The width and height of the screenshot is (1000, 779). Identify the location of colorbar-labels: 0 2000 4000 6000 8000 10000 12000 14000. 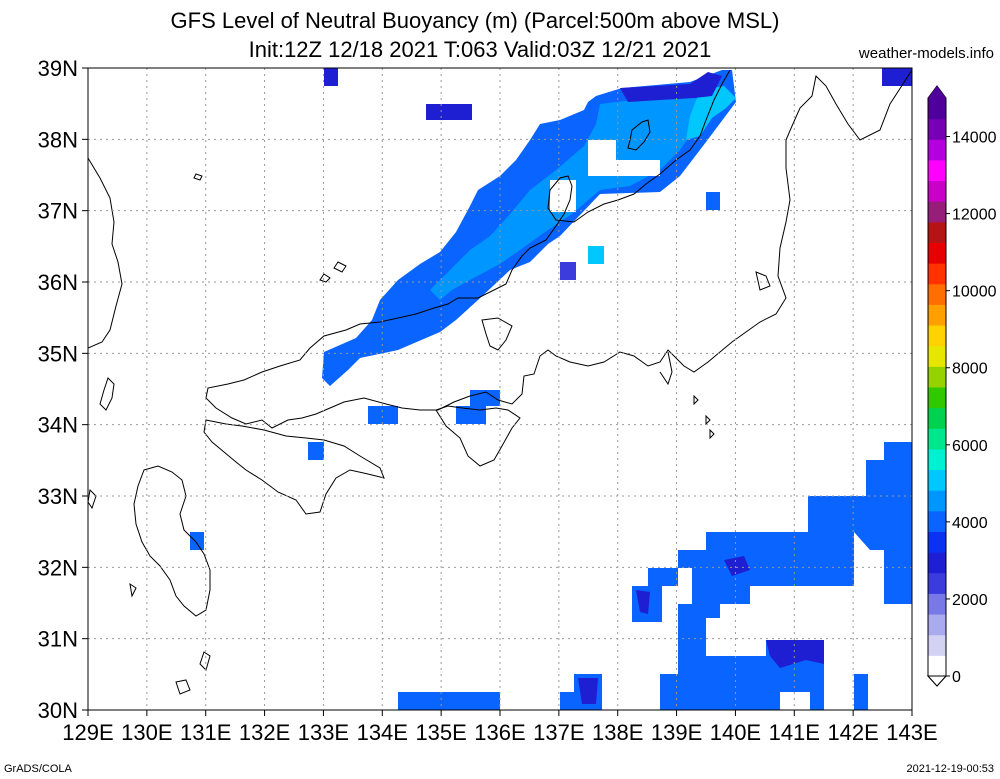
(971, 408).